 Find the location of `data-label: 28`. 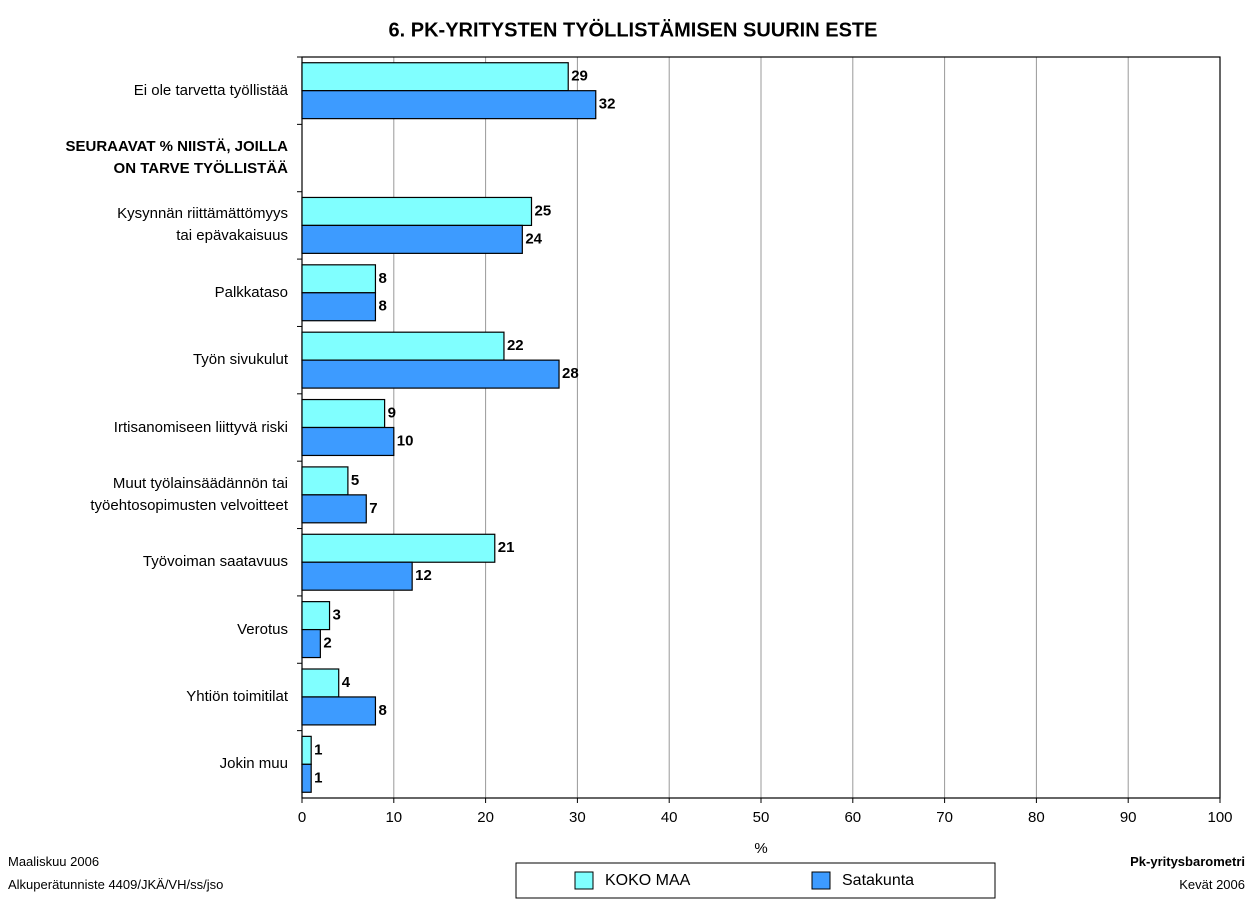

data-label: 28 is located at coordinates (570, 373).